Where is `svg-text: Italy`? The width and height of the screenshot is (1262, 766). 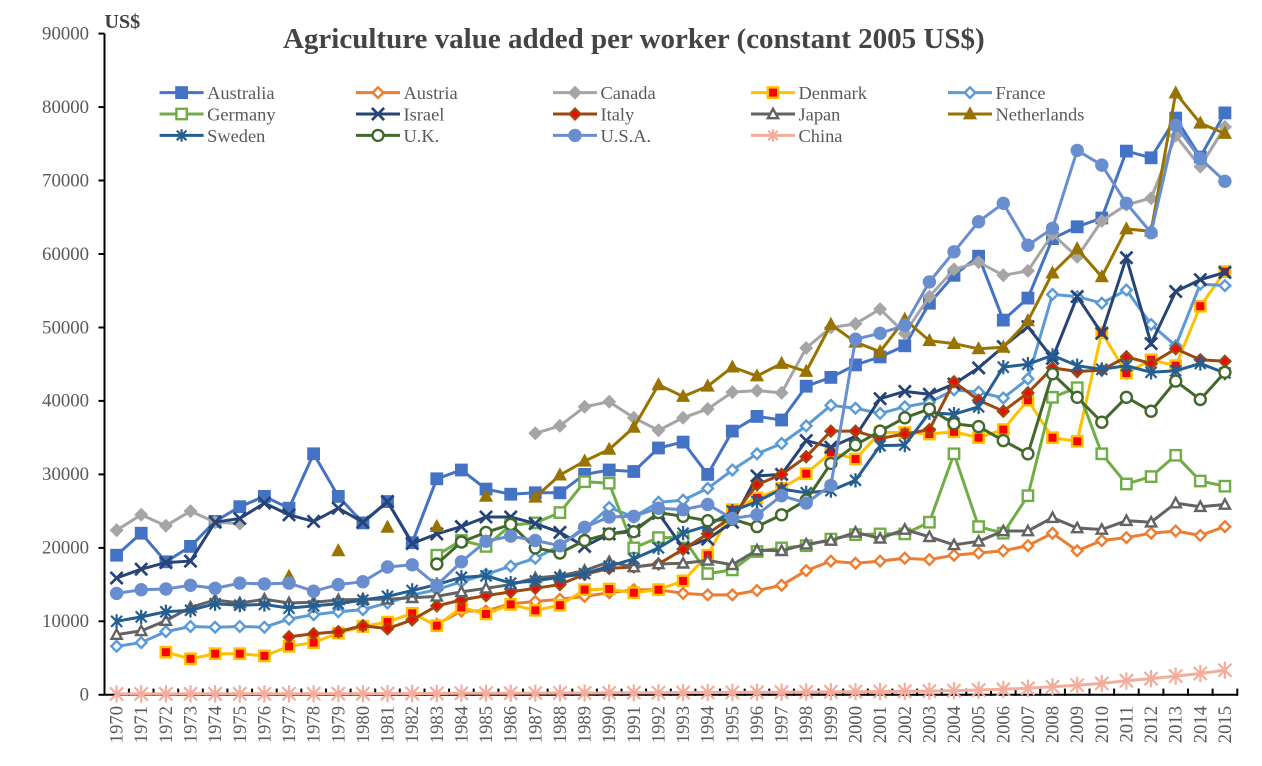
svg-text: Italy is located at coordinates (618, 115).